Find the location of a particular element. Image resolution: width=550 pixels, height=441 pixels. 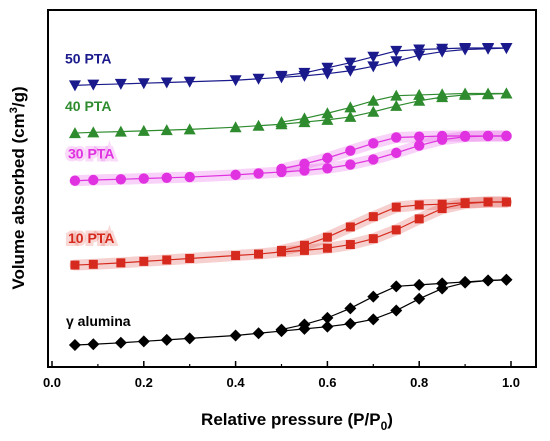

x-tick-label: 0.8 is located at coordinates (419, 382).